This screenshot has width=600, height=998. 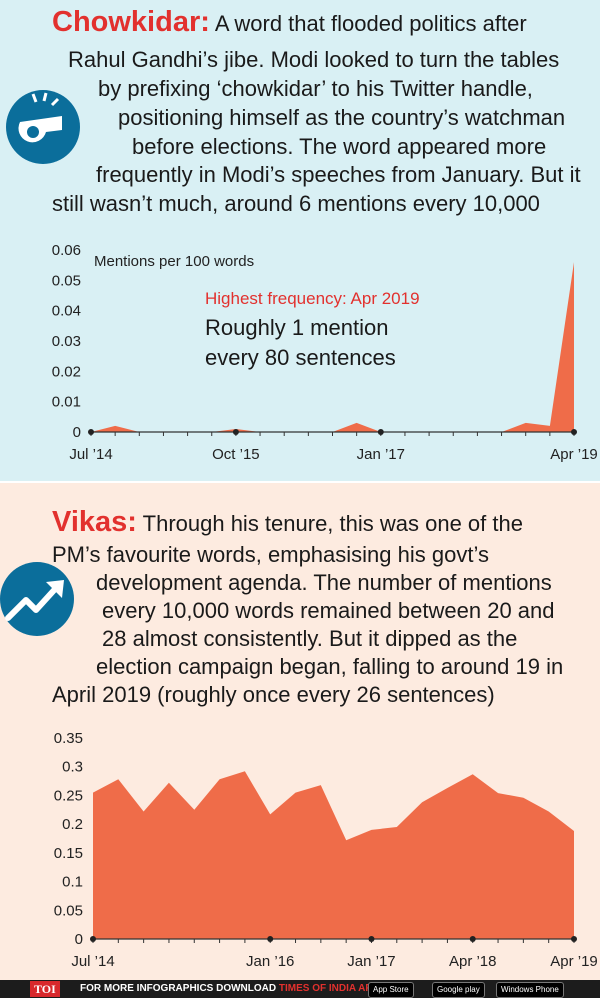 What do you see at coordinates (66, 250) in the screenshot?
I see `chart1-ytick-label: 0.06` at bounding box center [66, 250].